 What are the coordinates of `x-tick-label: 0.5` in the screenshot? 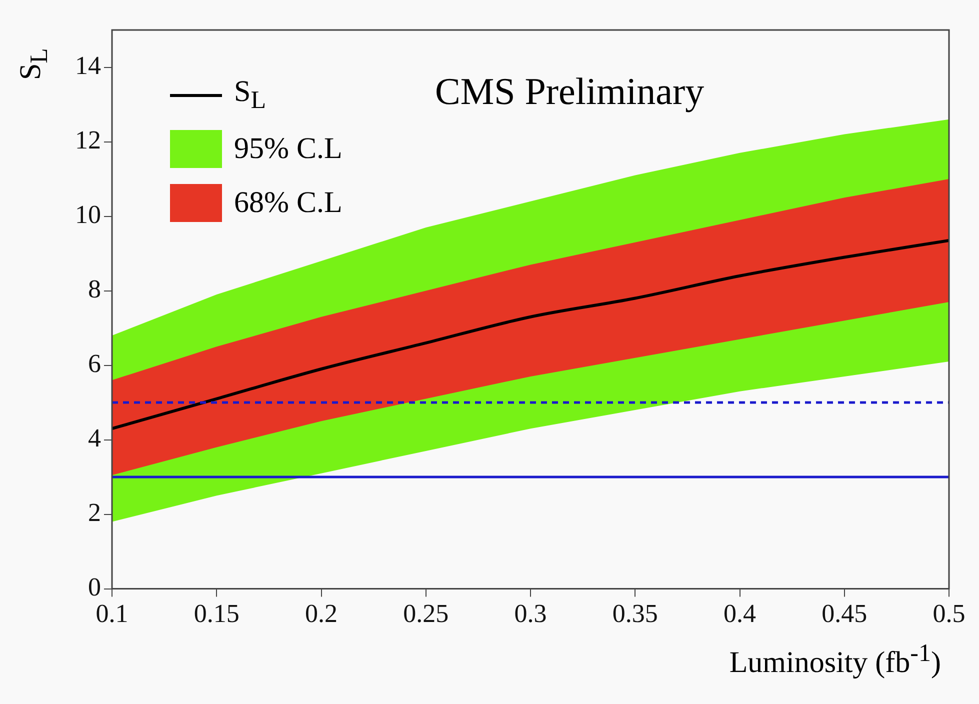 It's located at (949, 613).